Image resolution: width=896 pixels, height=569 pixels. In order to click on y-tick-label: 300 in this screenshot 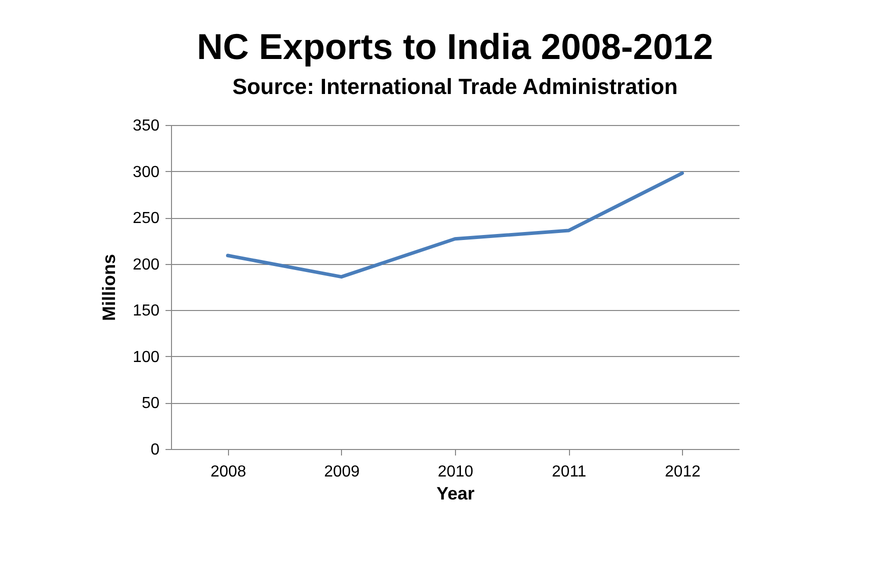, I will do `click(146, 172)`.